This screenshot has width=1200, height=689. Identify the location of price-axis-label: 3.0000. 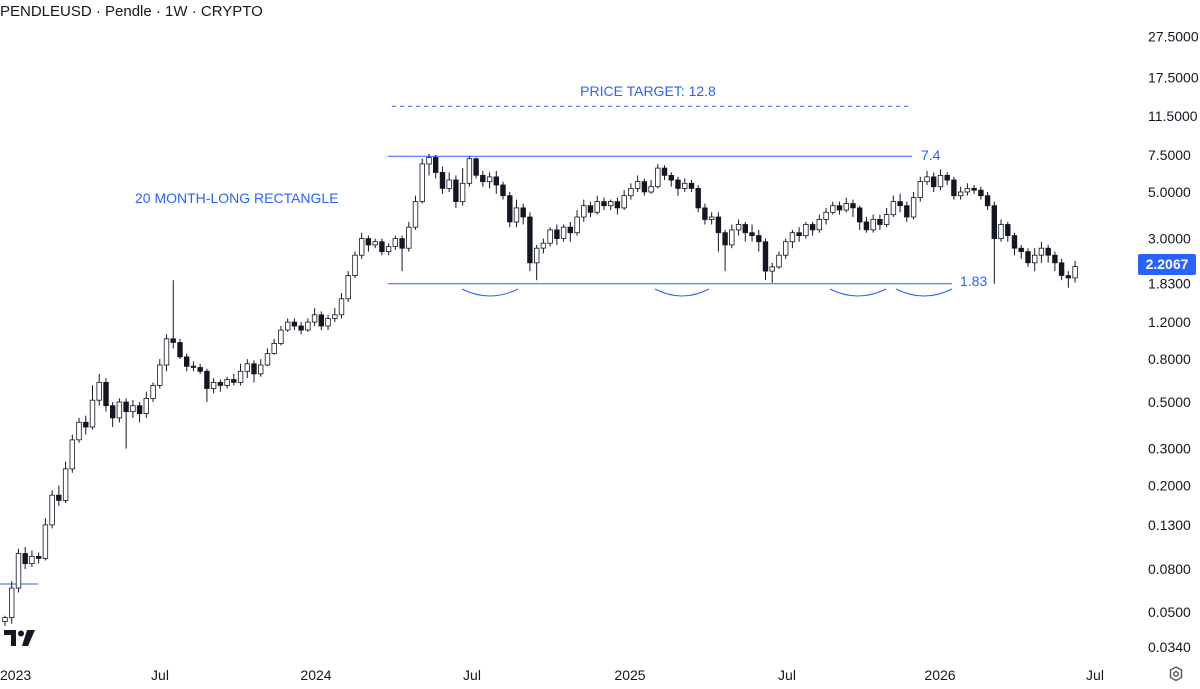
(1169, 239).